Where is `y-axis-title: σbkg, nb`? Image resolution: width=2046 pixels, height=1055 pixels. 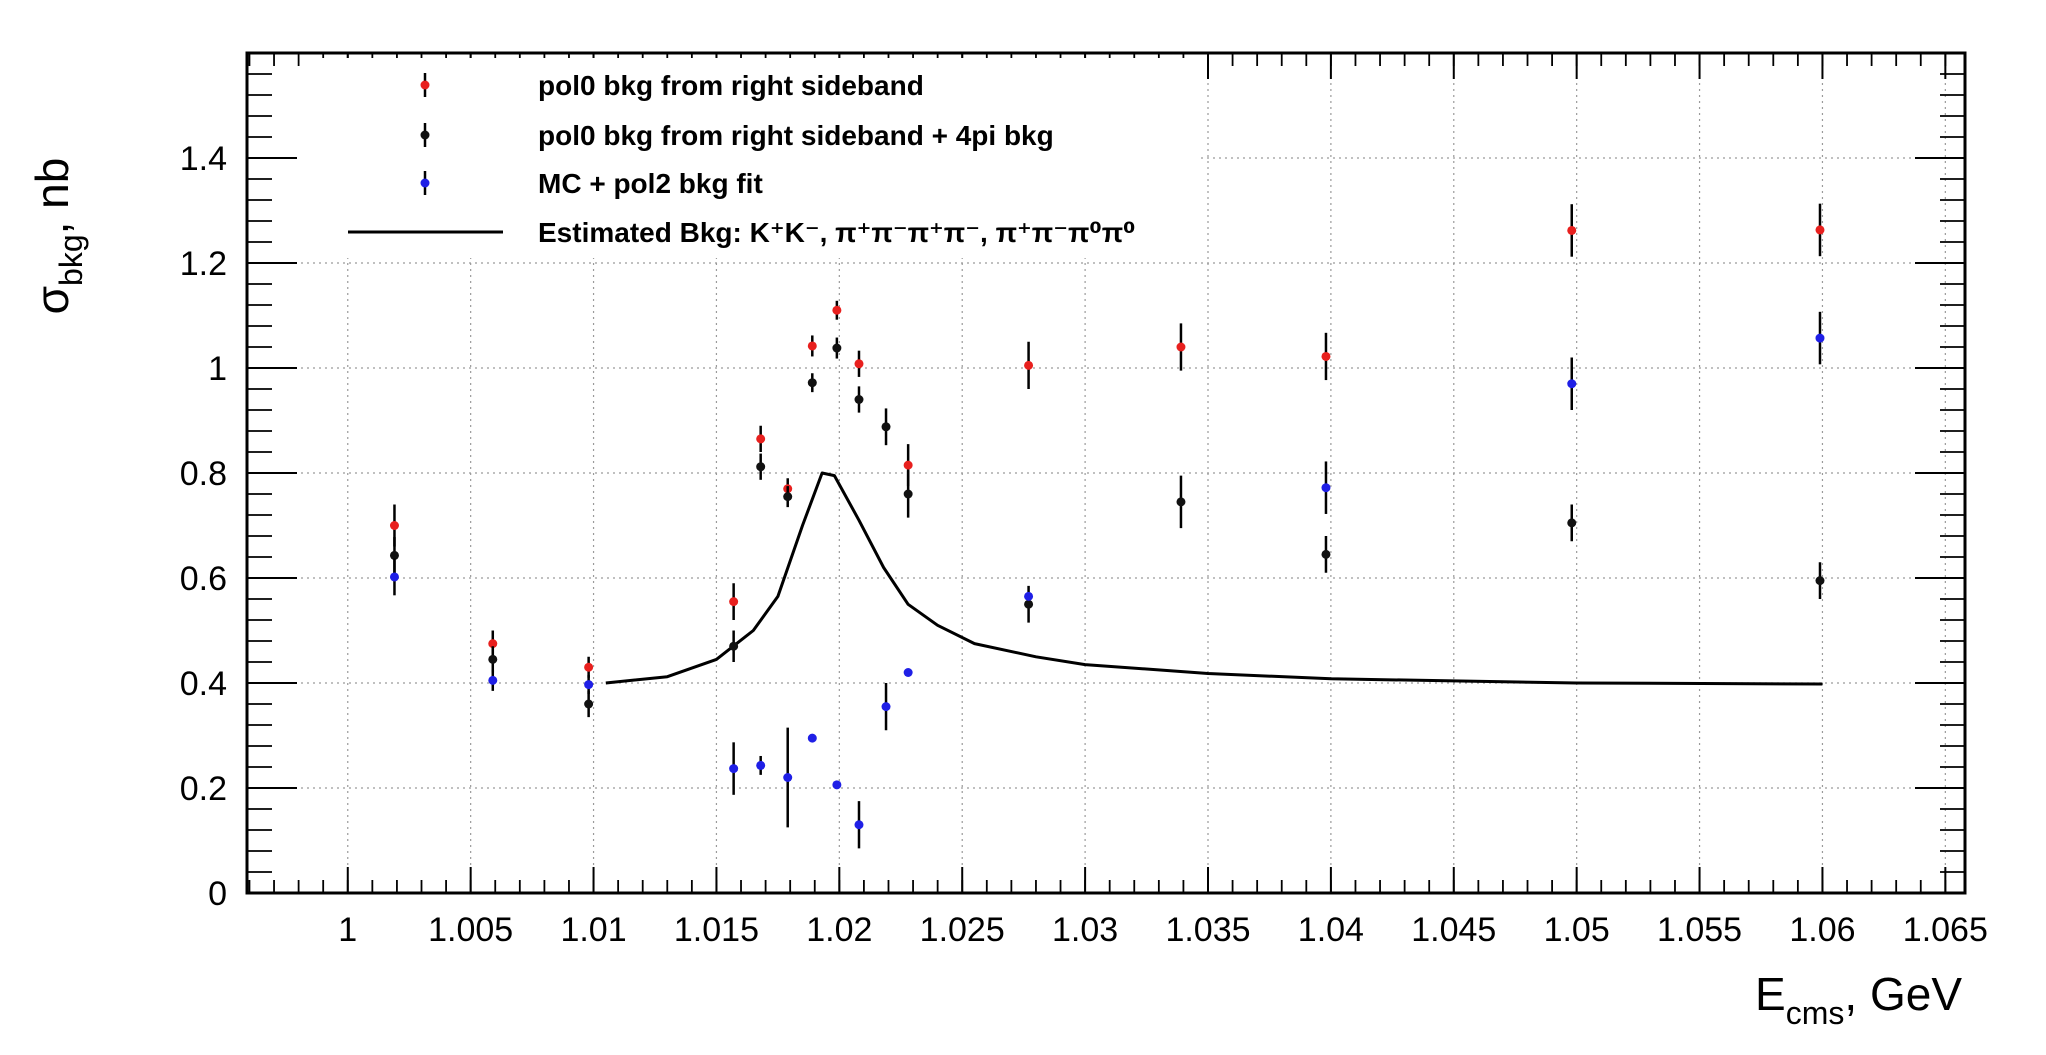
y-axis-title: σbkg, nb is located at coordinates (57, 236).